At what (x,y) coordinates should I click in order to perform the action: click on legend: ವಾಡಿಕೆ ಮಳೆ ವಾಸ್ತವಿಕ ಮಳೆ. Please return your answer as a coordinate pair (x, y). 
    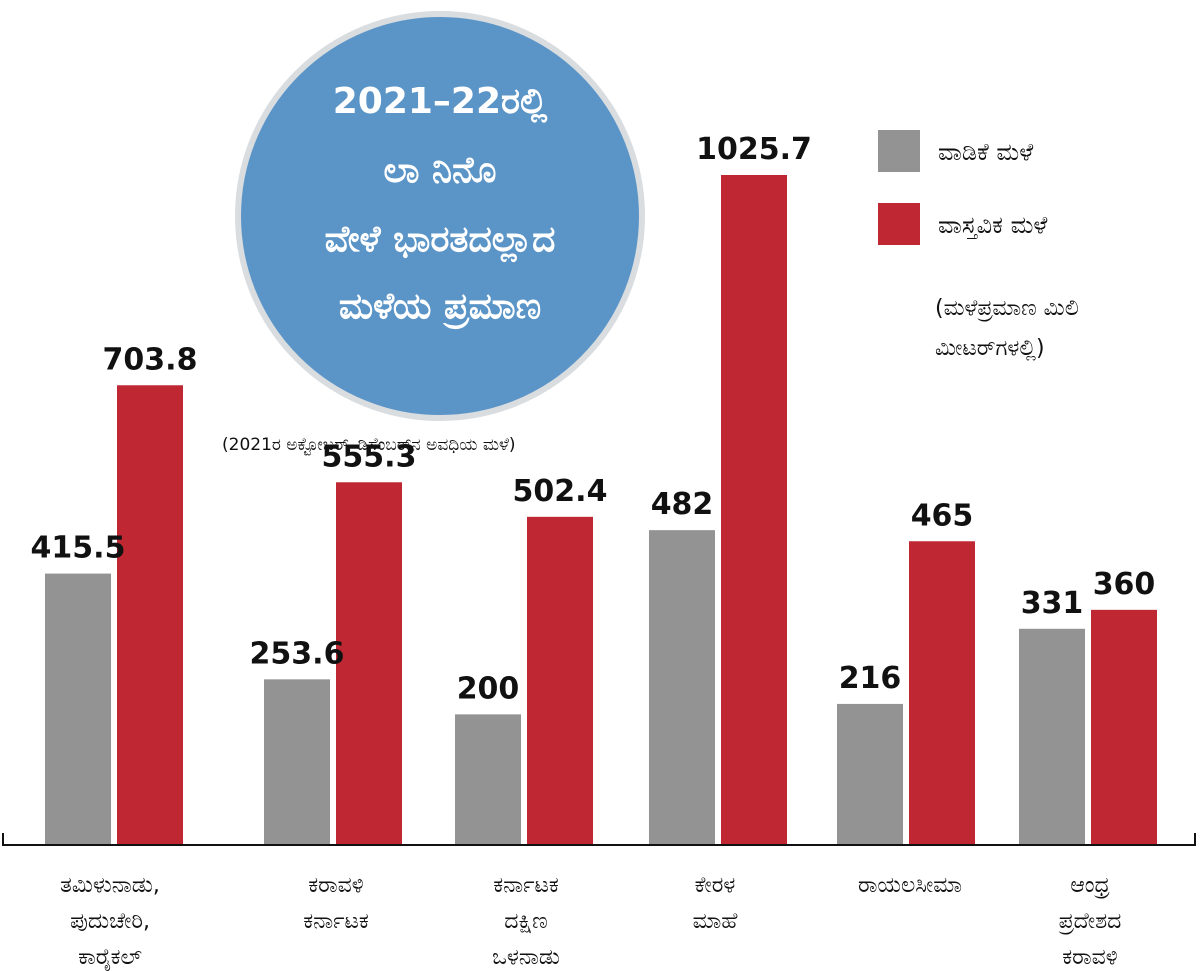
    Looking at the image, I should click on (962, 187).